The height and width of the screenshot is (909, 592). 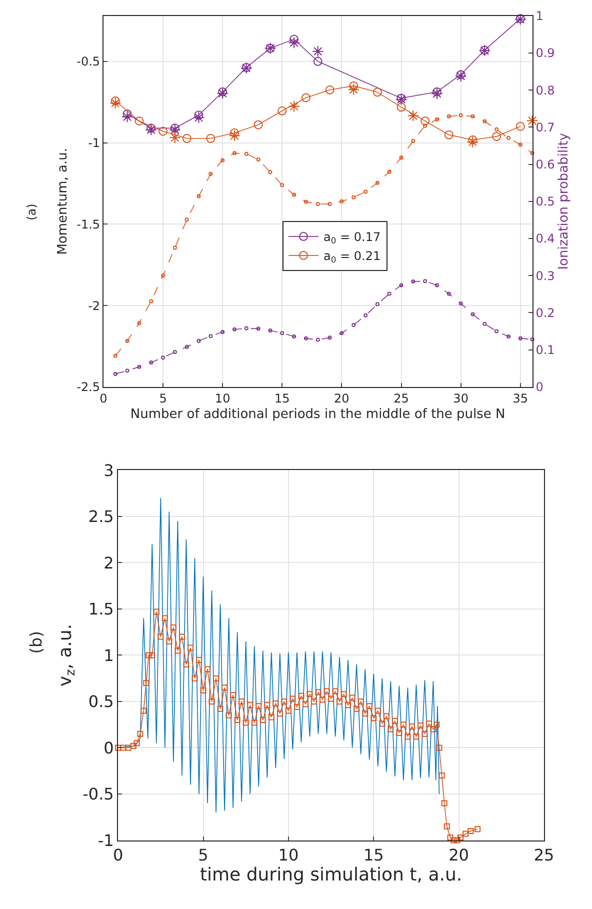 What do you see at coordinates (106, 840) in the screenshot?
I see `y-tick-label: -1` at bounding box center [106, 840].